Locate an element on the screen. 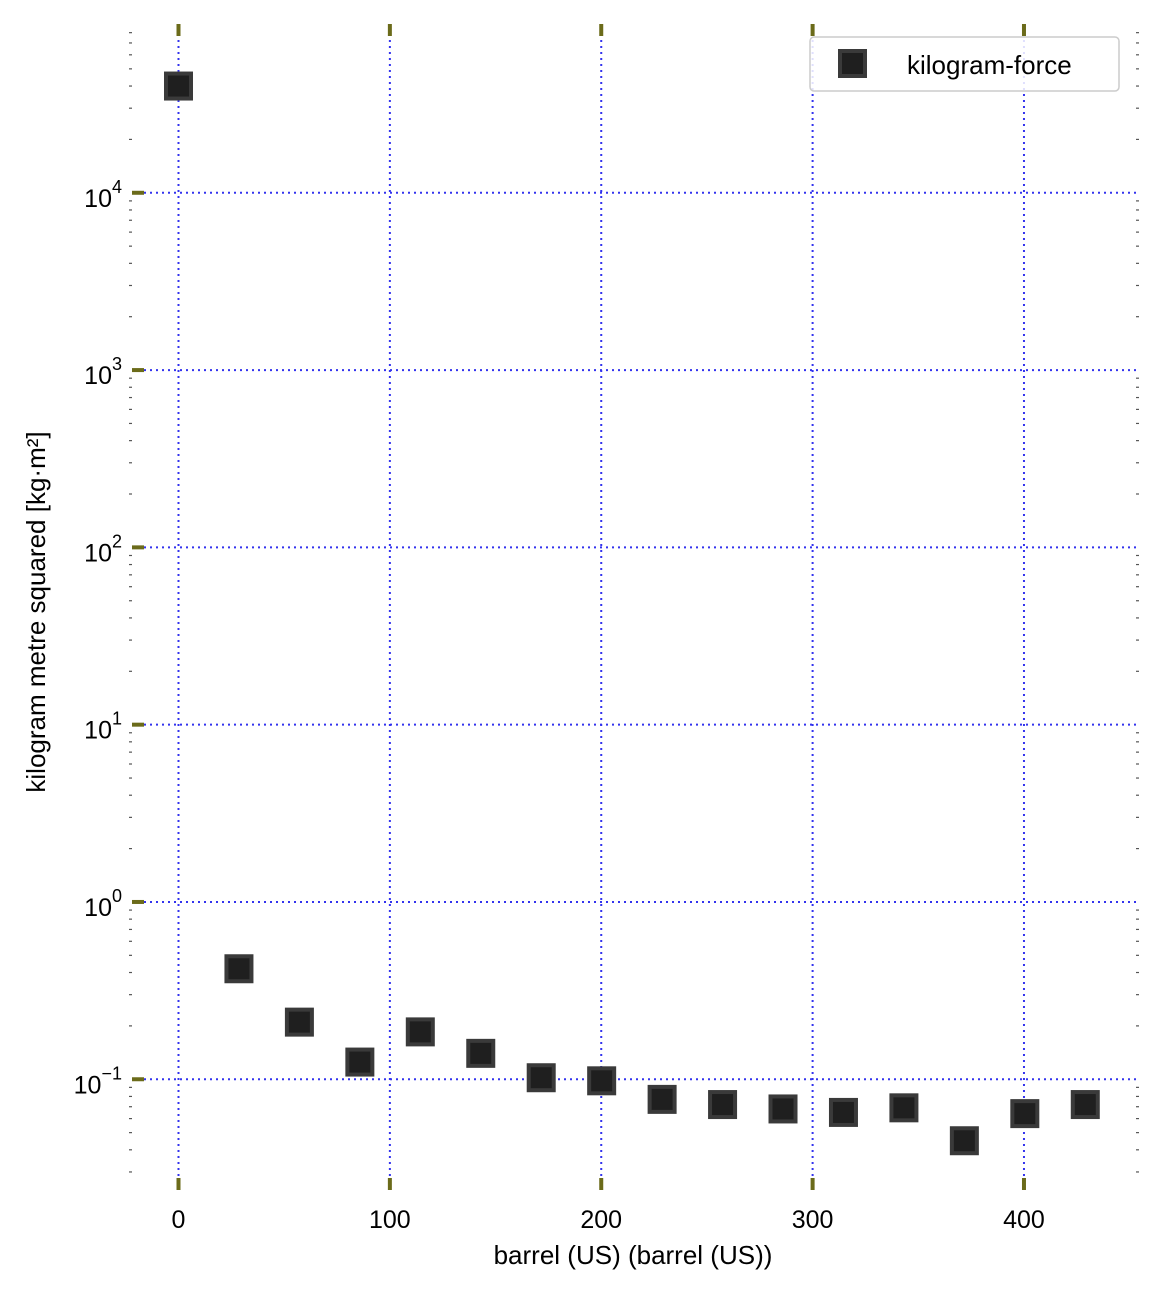 This screenshot has height=1296, width=1159. x-tick-label: 400 is located at coordinates (1024, 1220).